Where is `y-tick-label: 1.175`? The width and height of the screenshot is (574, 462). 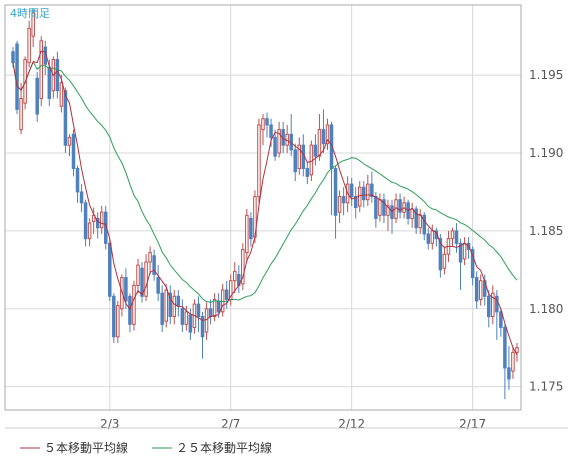 y-tick-label: 1.175 is located at coordinates (546, 387).